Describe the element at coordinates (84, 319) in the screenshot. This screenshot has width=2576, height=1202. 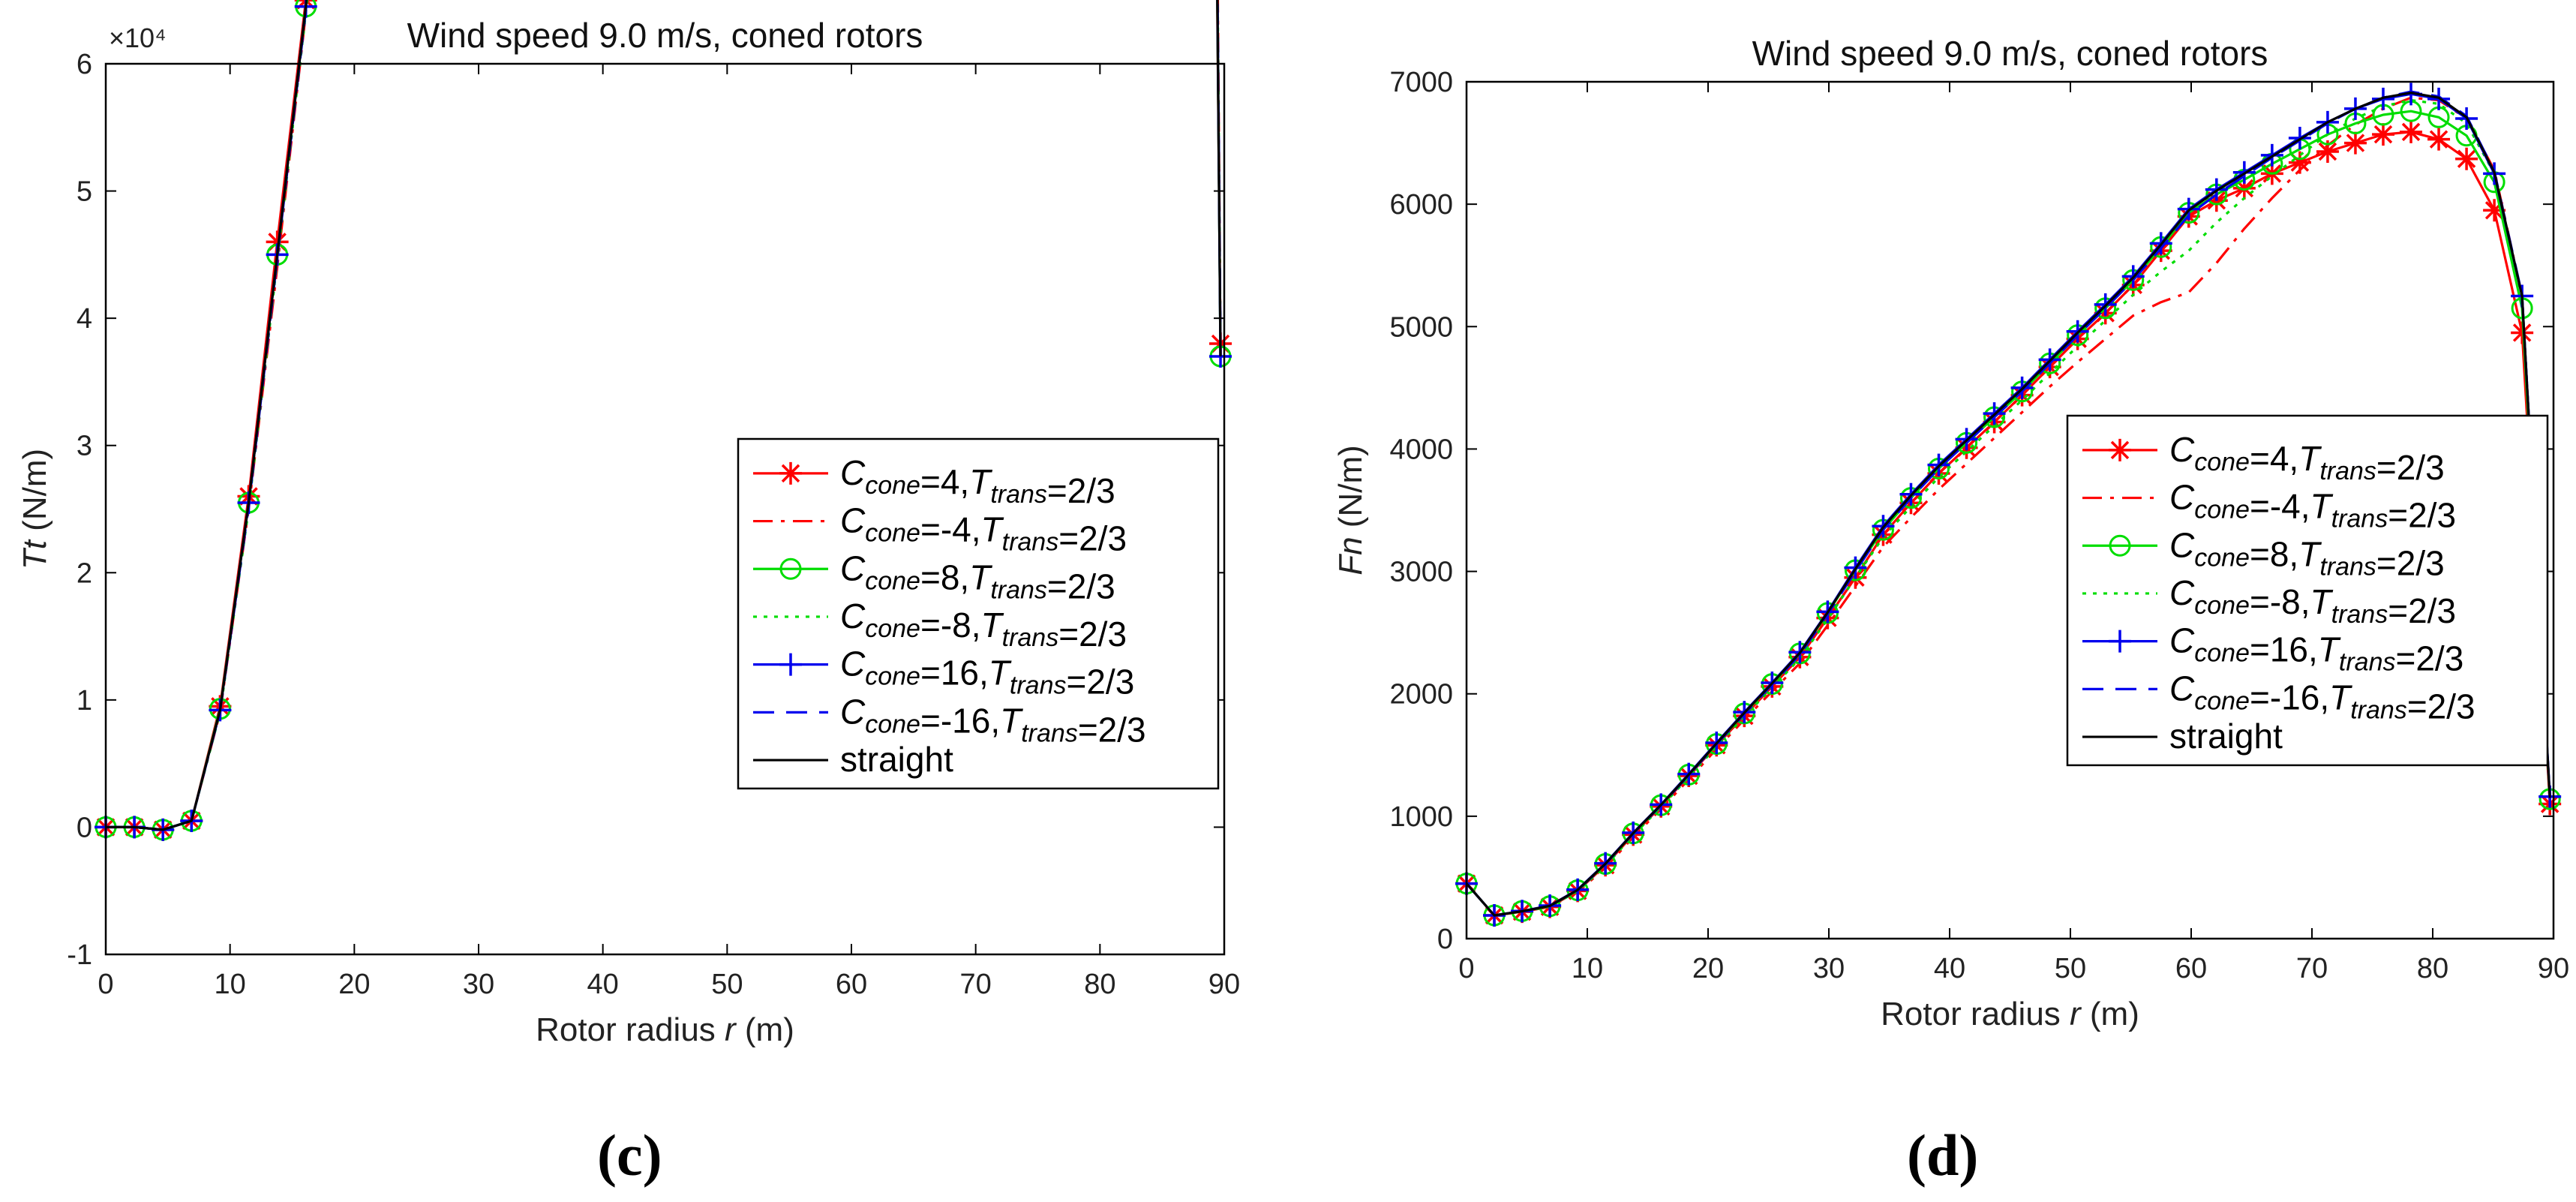
I see `y-tick-label-c-5: 4` at that location.